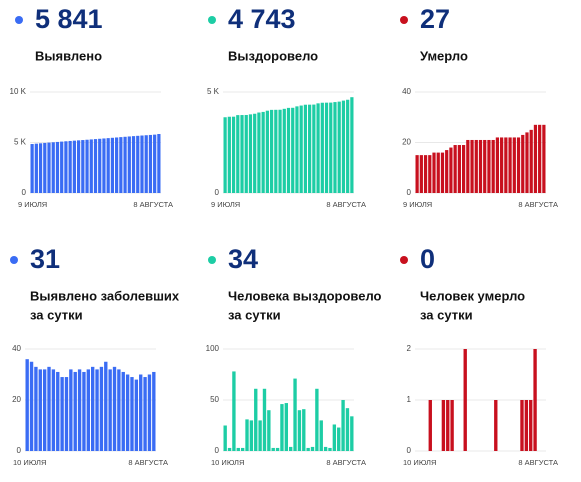 The width and height of the screenshot is (581, 482). I want to click on metric-label: Выявлено, so click(68, 55).